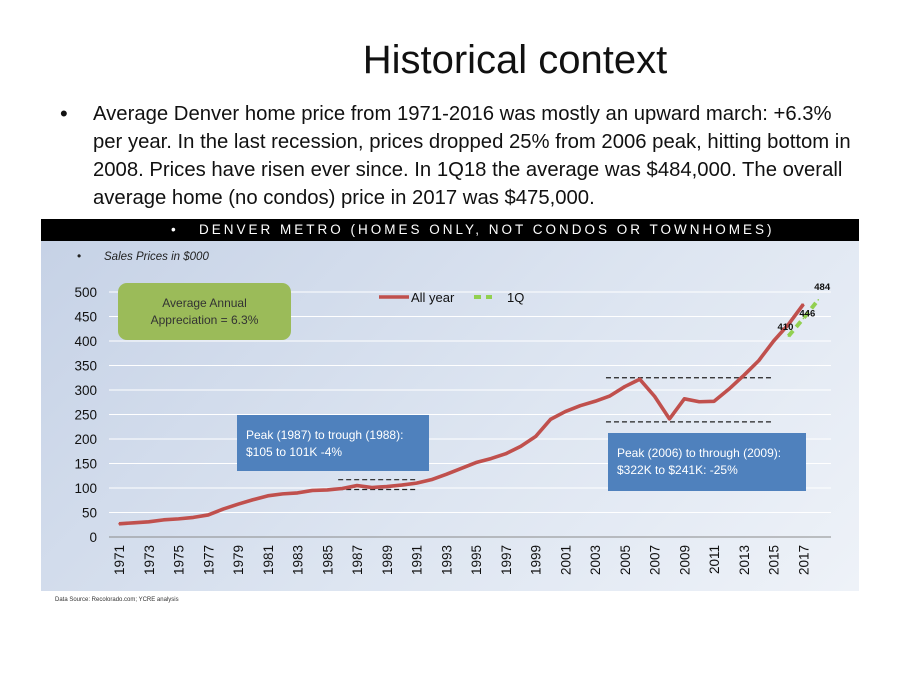  Describe the element at coordinates (85, 488) in the screenshot. I see `y-tick-label: 100` at that location.